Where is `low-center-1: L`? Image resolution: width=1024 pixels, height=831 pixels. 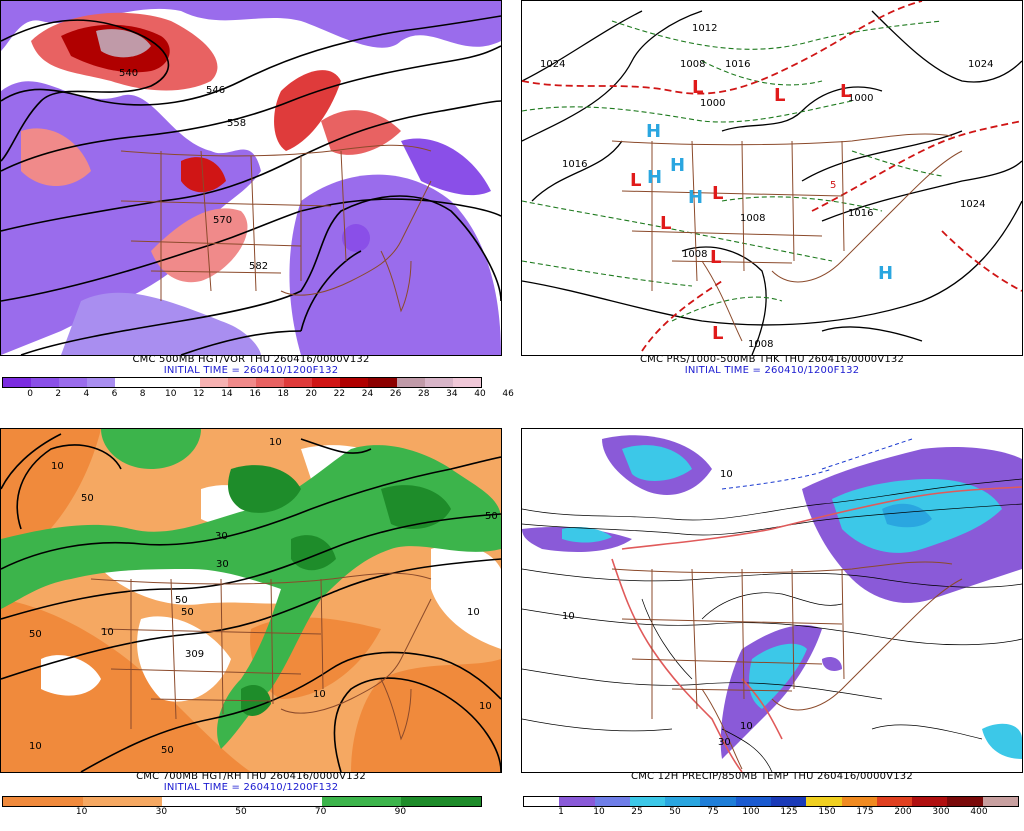 low-center-1: L is located at coordinates (697, 87).